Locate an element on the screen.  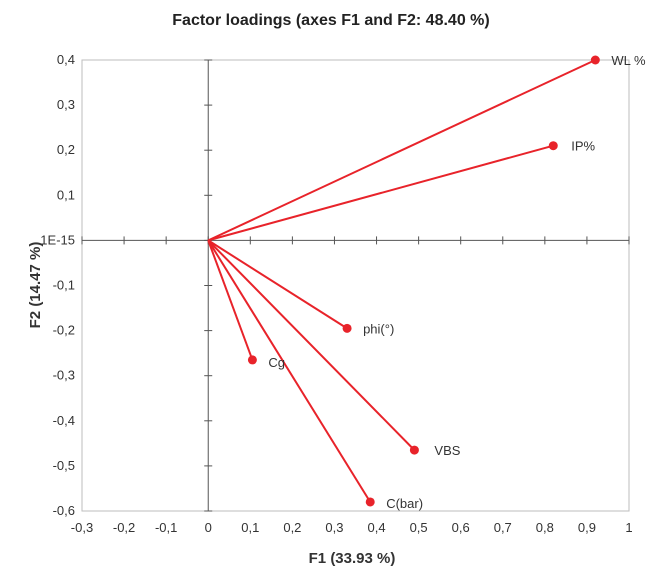
loading-point-label: phi(°) is located at coordinates (378, 328).